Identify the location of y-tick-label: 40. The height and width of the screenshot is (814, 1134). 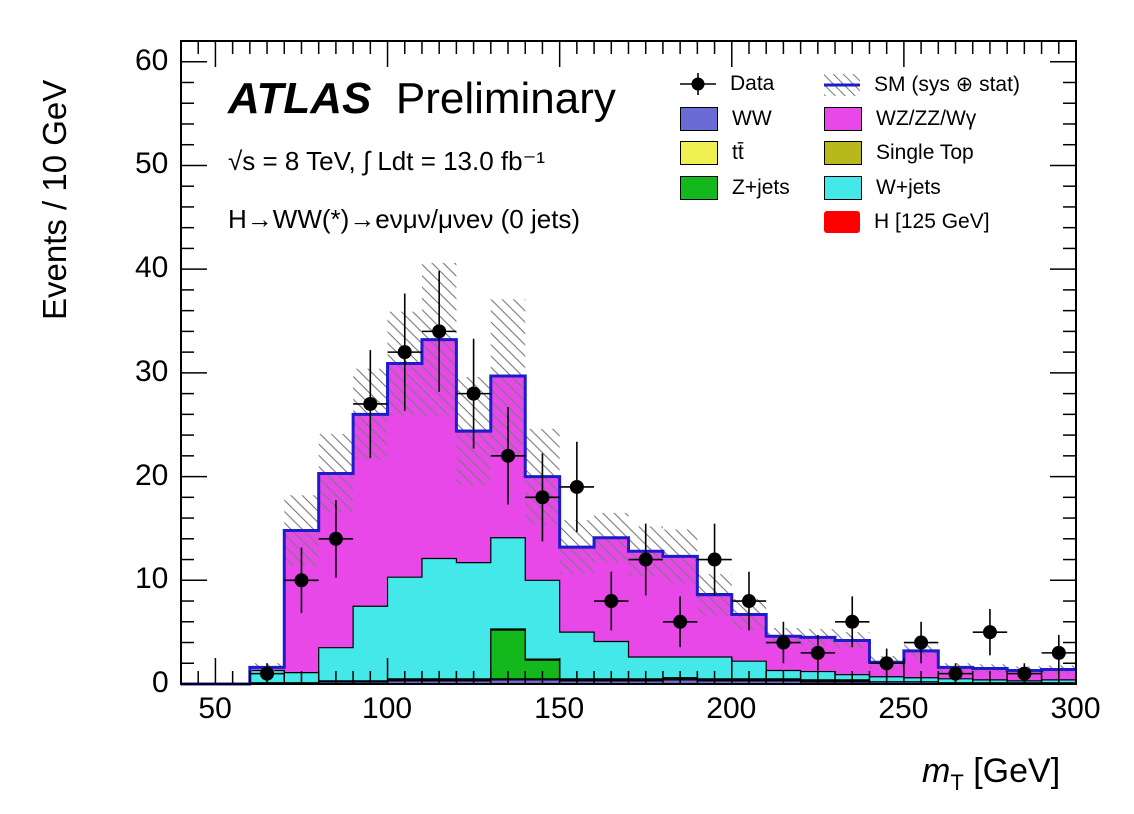
(152, 268).